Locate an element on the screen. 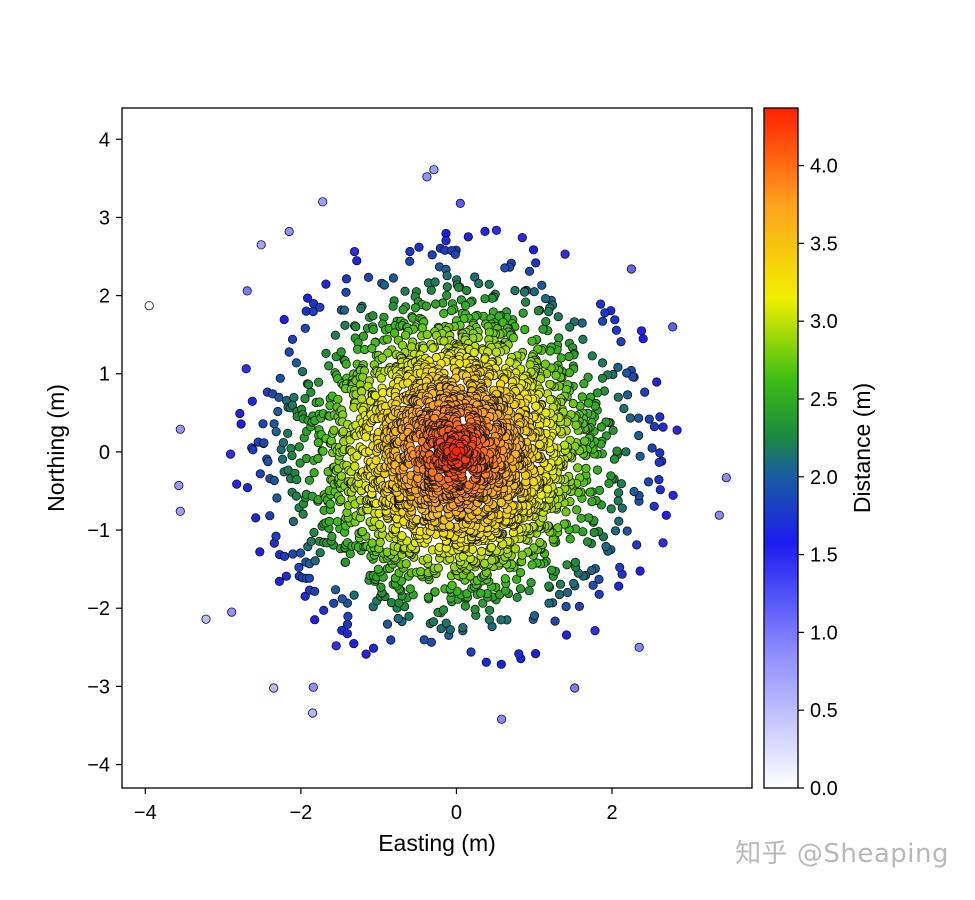 The image size is (975, 900). colorbar-tick-label: 3.0 is located at coordinates (824, 322).